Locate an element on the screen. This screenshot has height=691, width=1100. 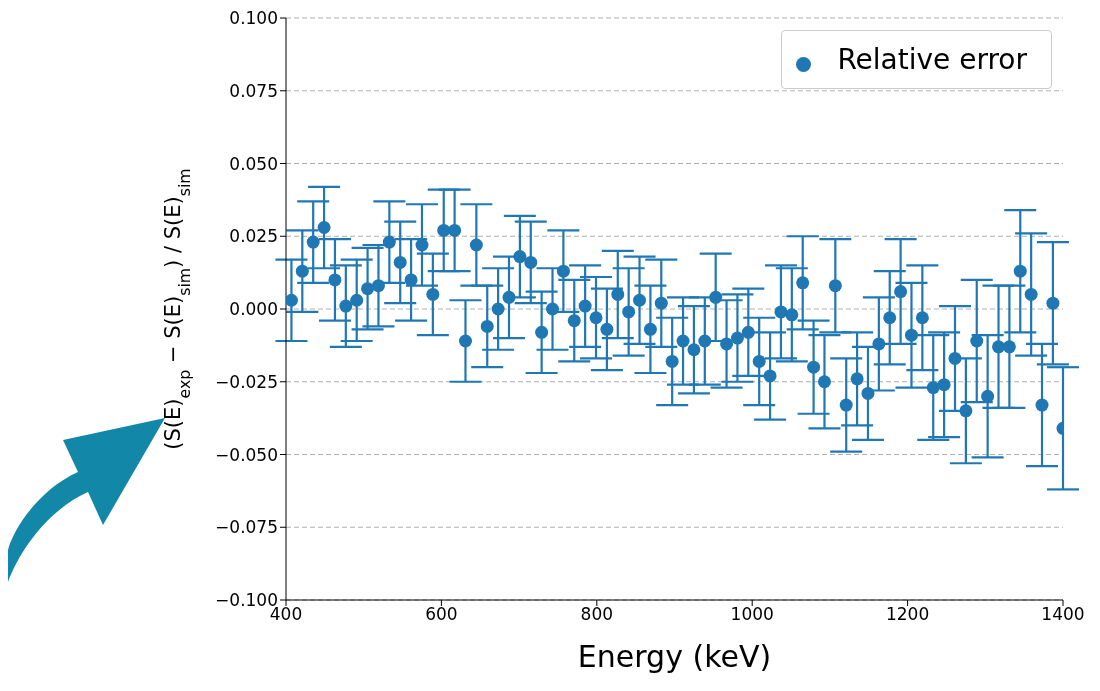
x-tick-label: 1000 is located at coordinates (752, 614).